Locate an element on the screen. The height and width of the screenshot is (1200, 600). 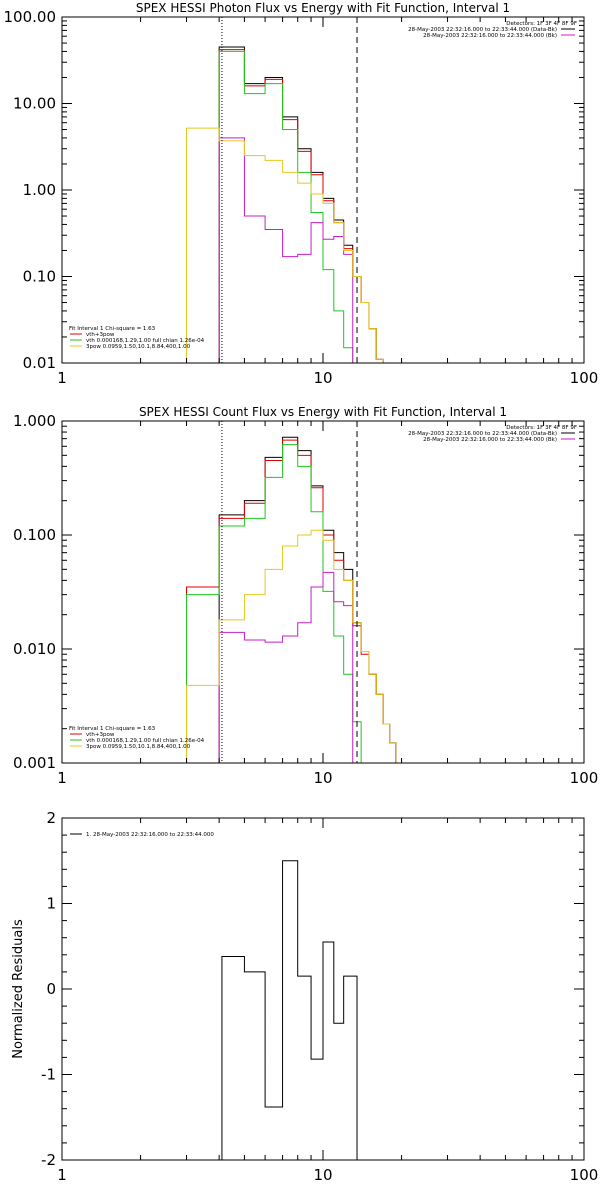
y-tick-label: 0.001 is located at coordinates (34, 763).